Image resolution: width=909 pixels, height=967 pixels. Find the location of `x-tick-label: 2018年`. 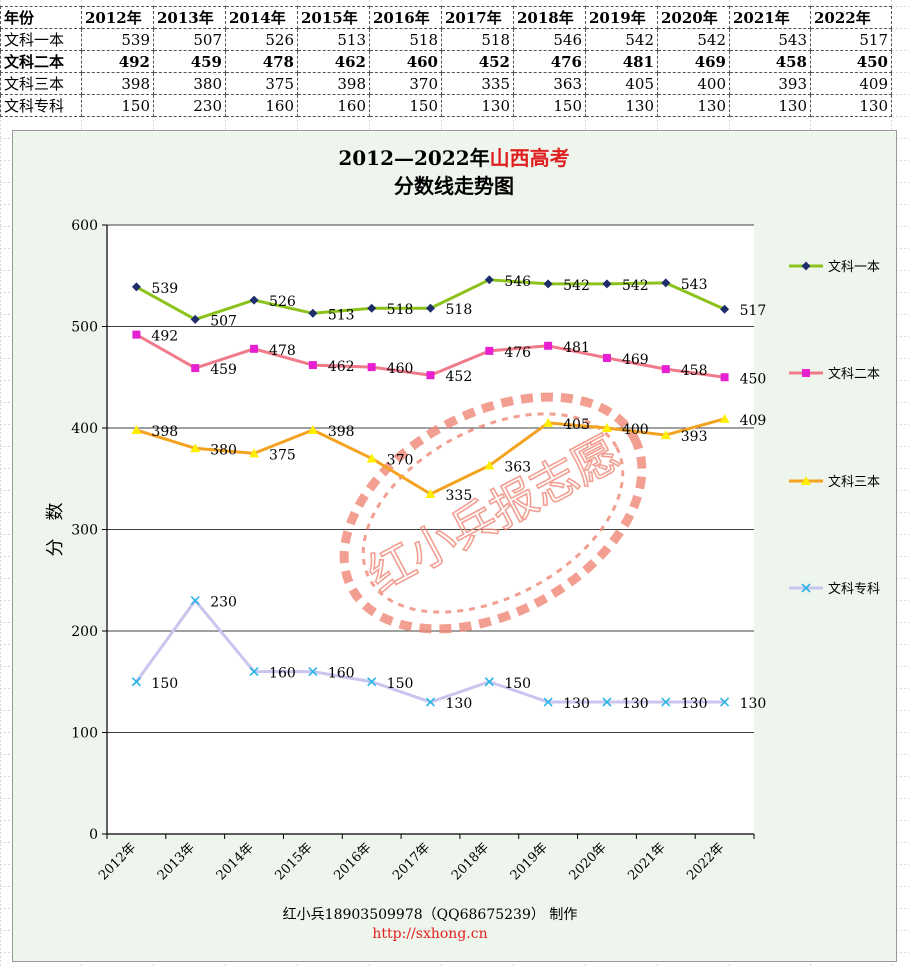

x-tick-label: 2018年 is located at coordinates (470, 861).